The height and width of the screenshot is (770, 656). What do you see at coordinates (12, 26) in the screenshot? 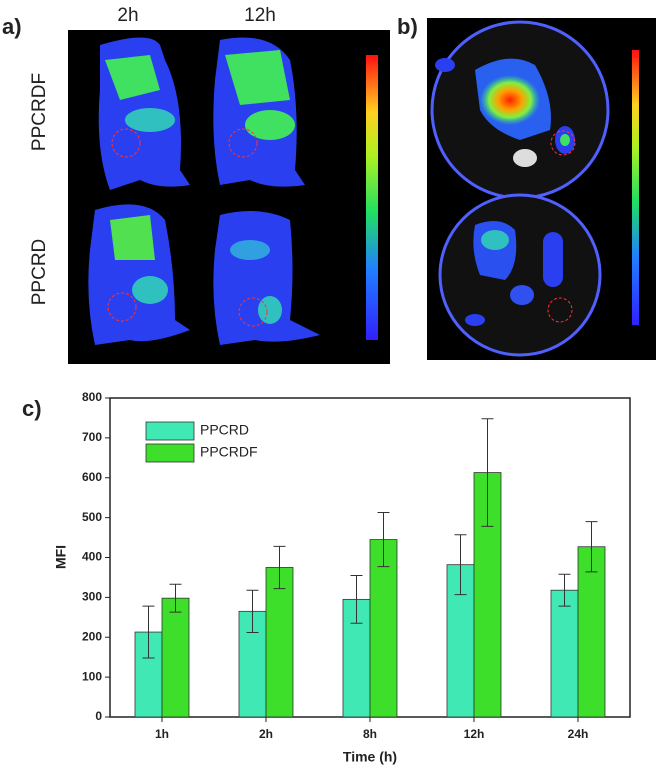
I see `panel-label: a)` at bounding box center [12, 26].